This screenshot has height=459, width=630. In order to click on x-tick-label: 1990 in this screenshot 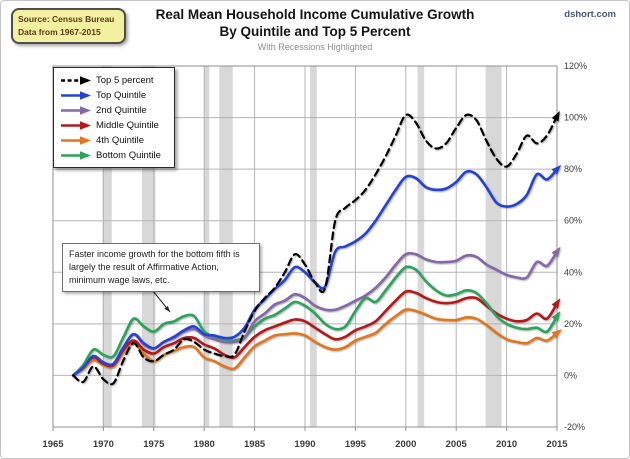, I will do `click(304, 444)`.